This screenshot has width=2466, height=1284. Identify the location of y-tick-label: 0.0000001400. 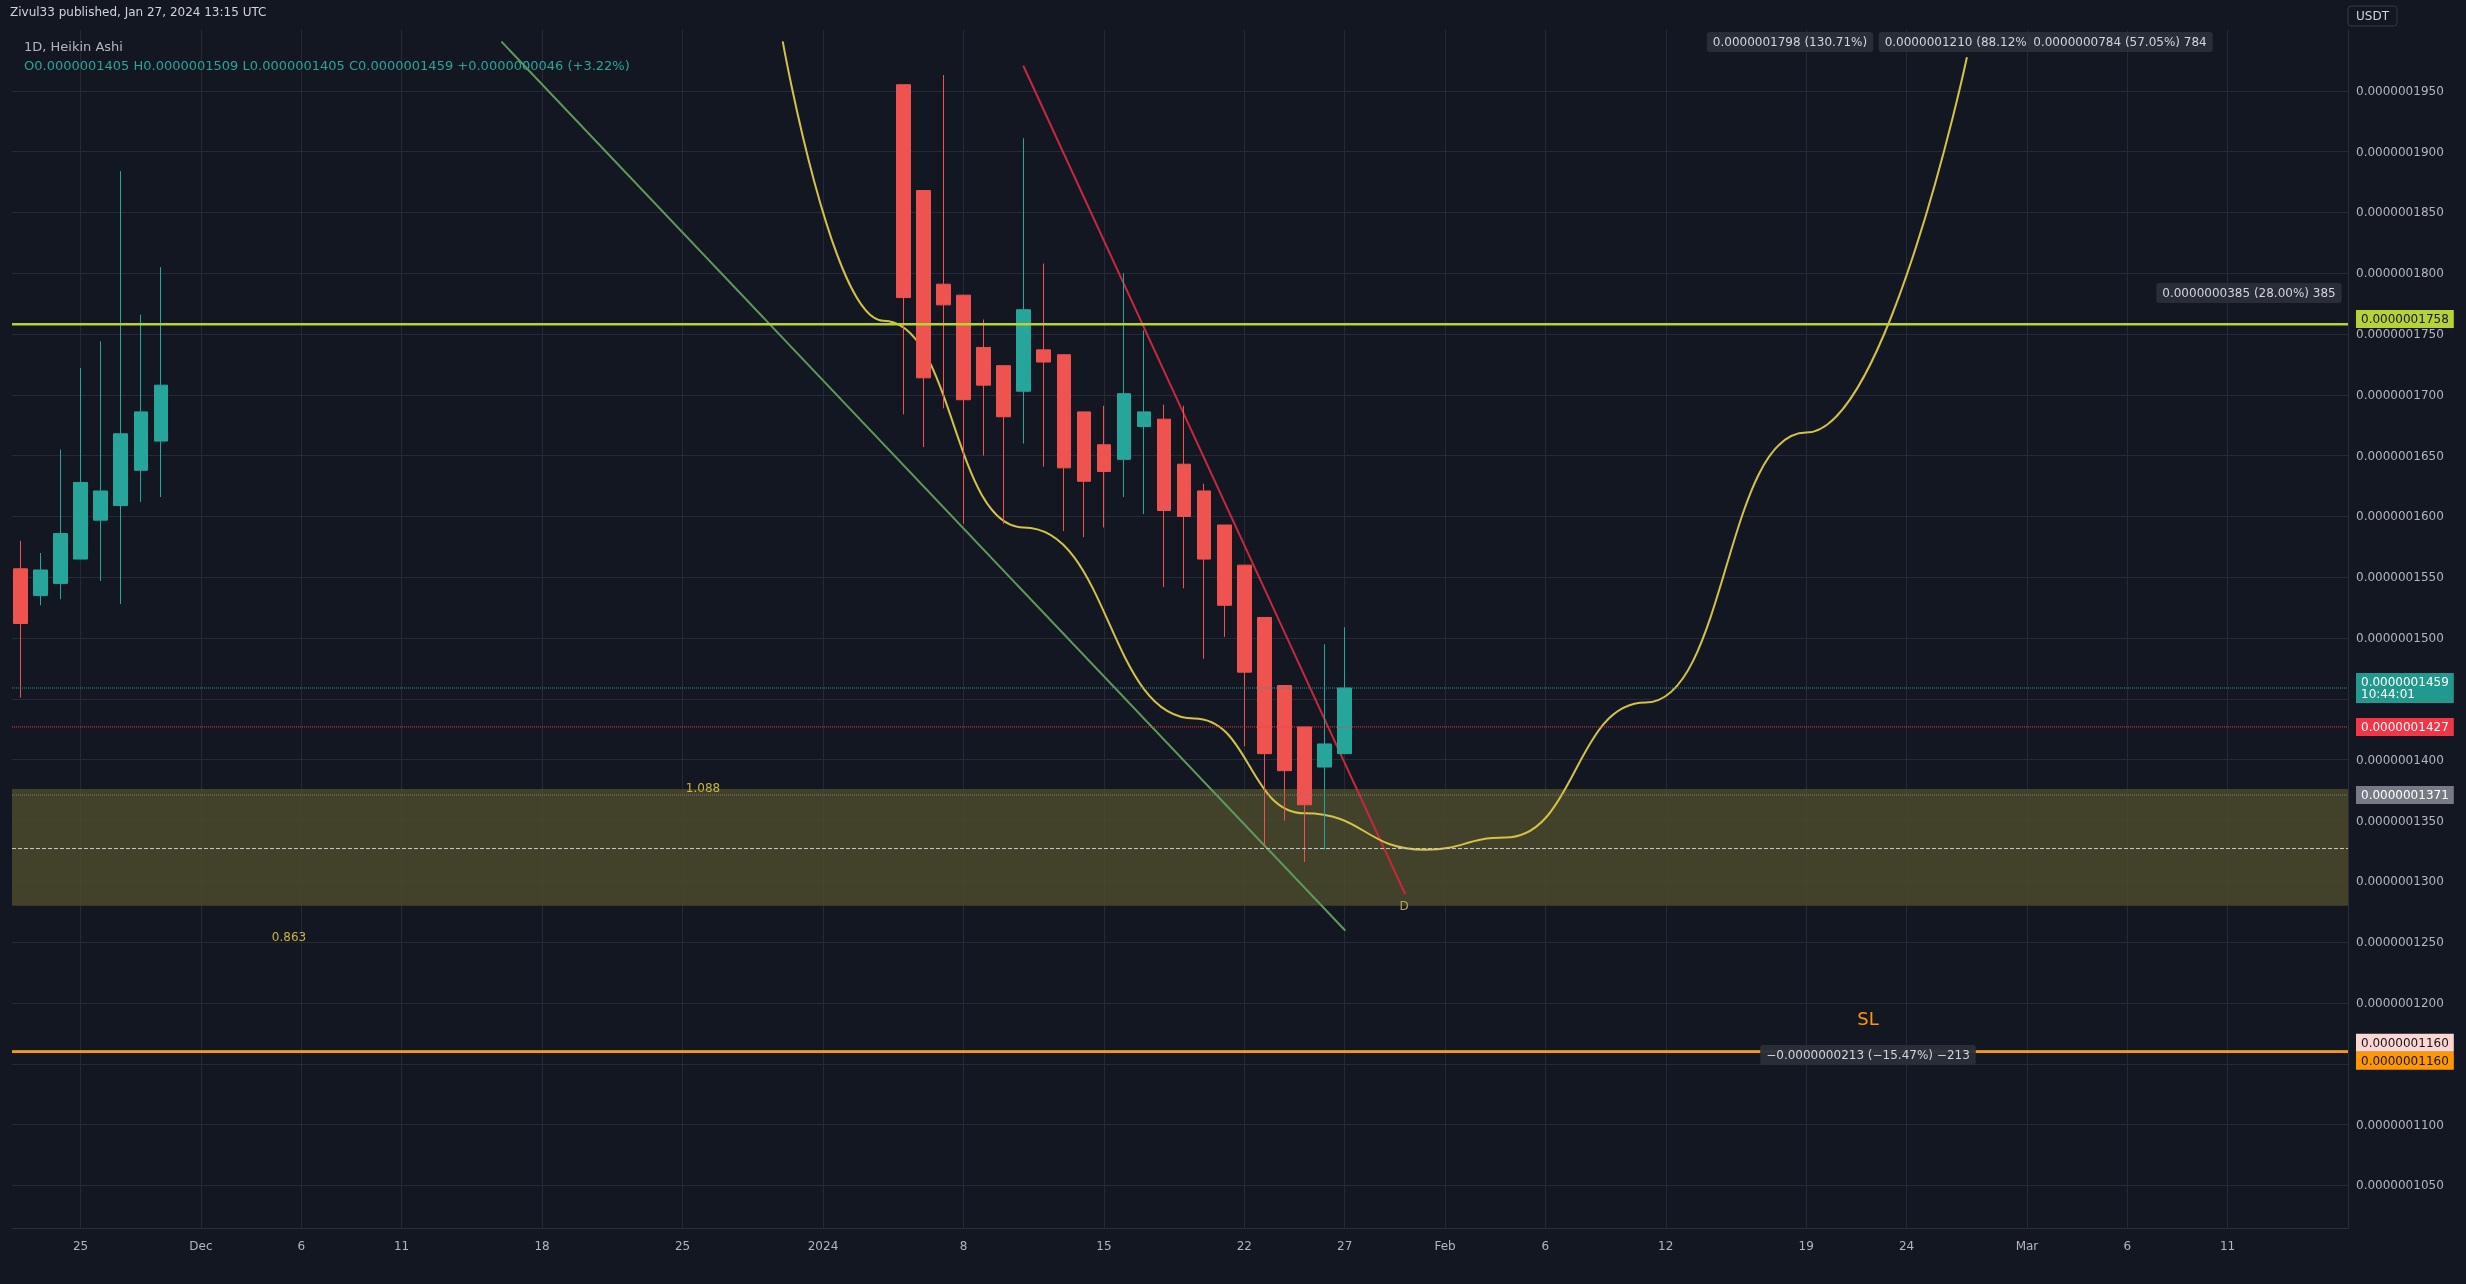
(2400, 759).